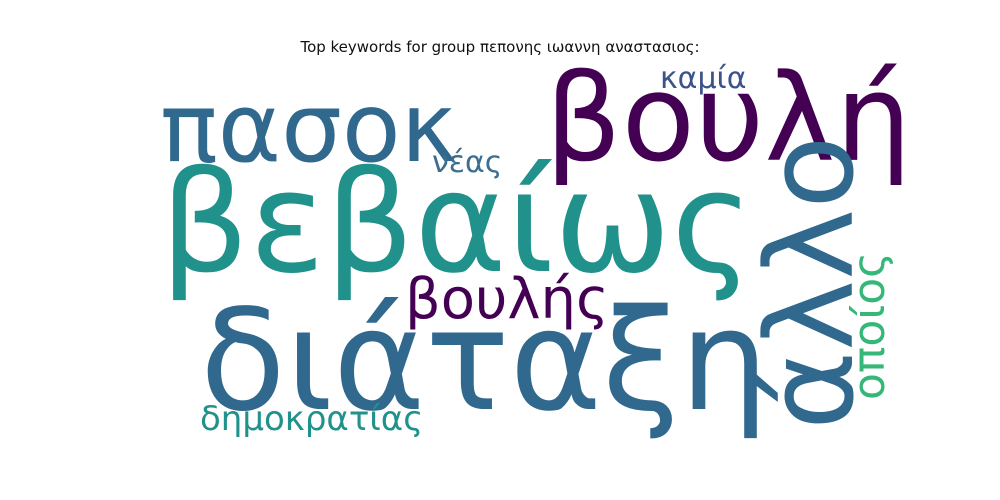 The height and width of the screenshot is (500, 1000). What do you see at coordinates (309, 128) in the screenshot?
I see `word-pasok: πασοκ` at bounding box center [309, 128].